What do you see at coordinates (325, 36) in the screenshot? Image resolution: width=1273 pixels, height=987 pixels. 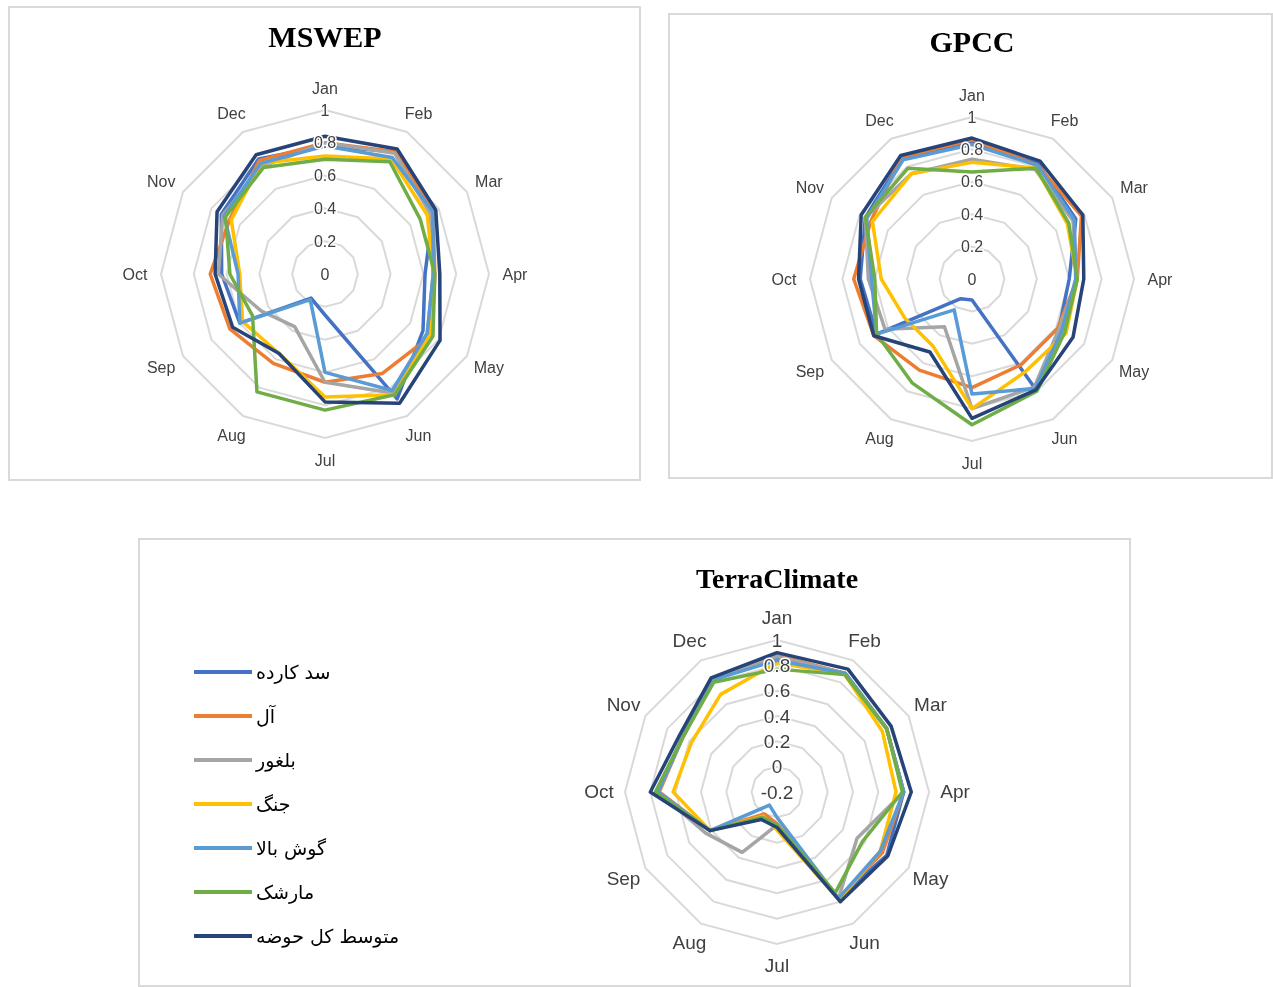 I see `chart-title: MSWEP` at bounding box center [325, 36].